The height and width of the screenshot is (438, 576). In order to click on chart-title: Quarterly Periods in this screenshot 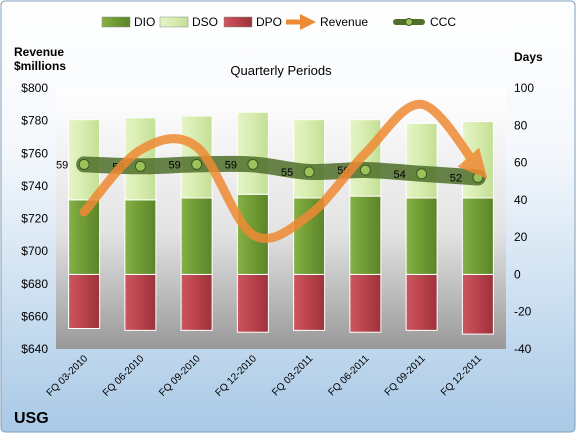, I will do `click(281, 70)`.